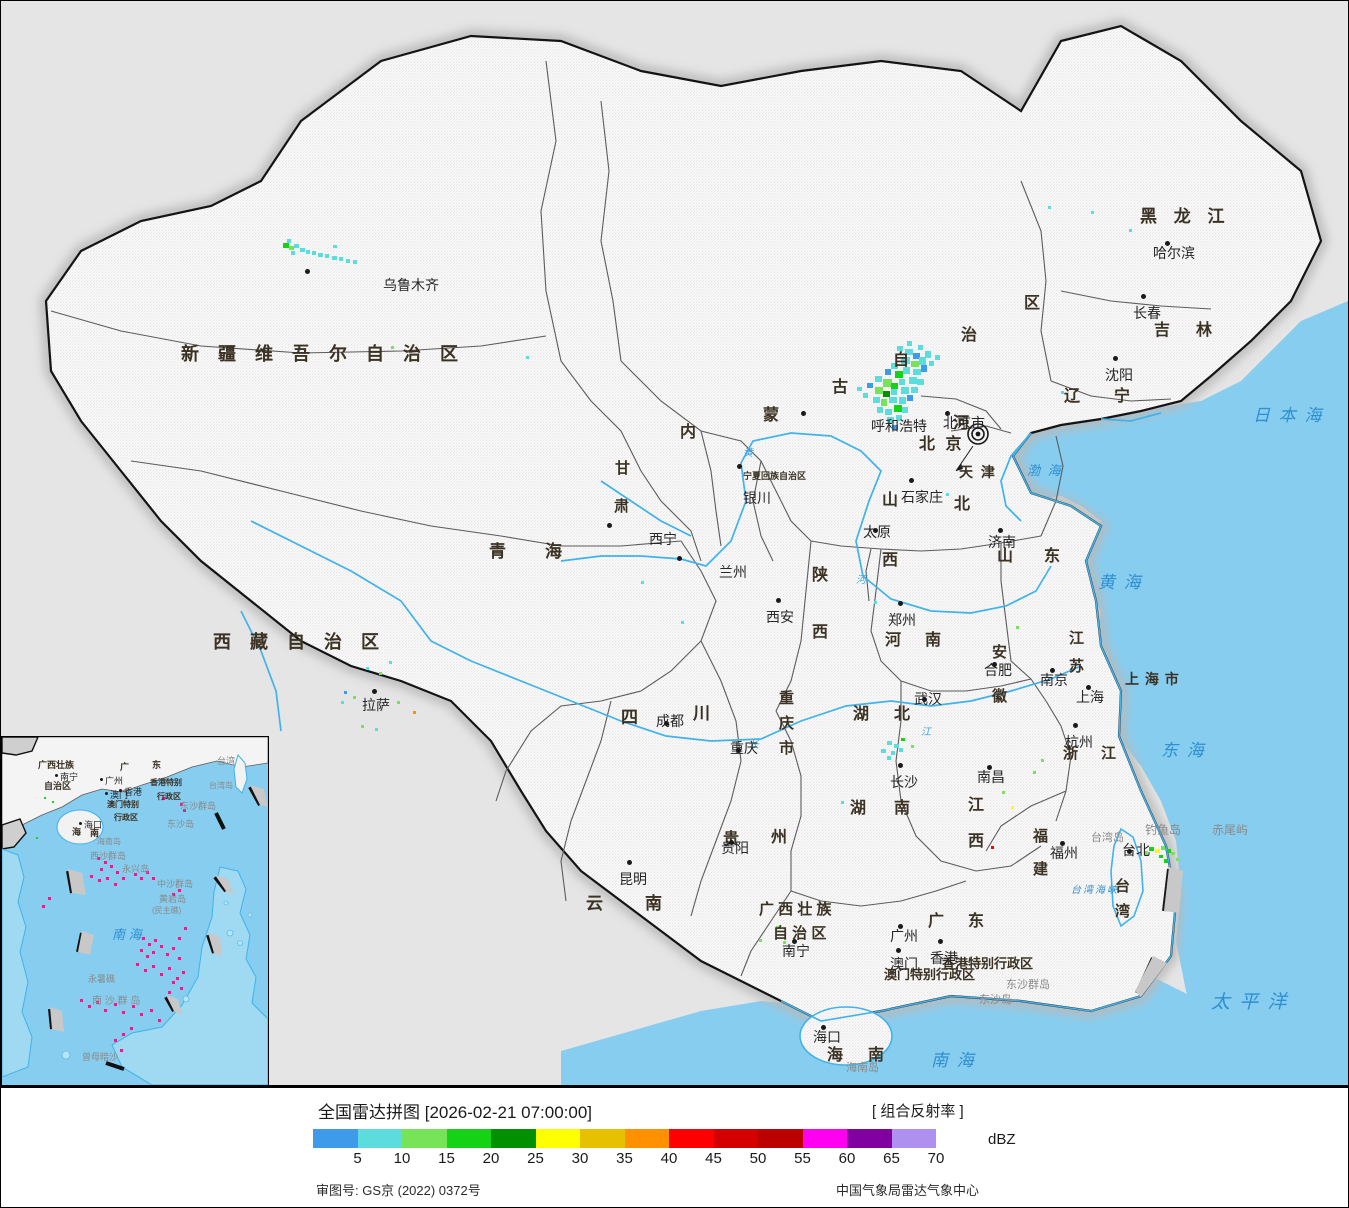 The width and height of the screenshot is (1349, 1208). I want to click on dbz-colorbar, so click(647, 1138).